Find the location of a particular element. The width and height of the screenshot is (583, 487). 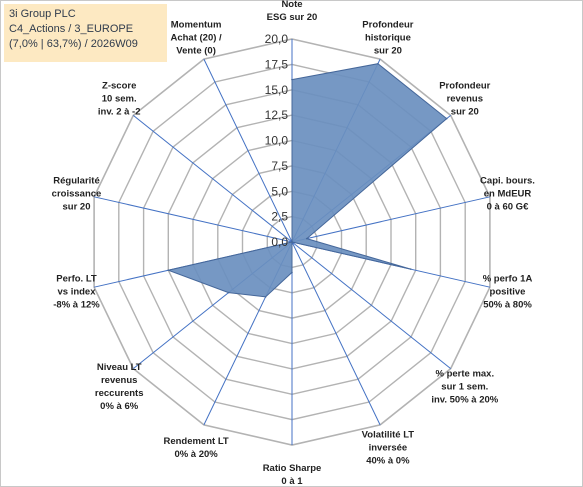

axis-label-13: Momentum Achat (20) / Vente (0) is located at coordinates (196, 37).